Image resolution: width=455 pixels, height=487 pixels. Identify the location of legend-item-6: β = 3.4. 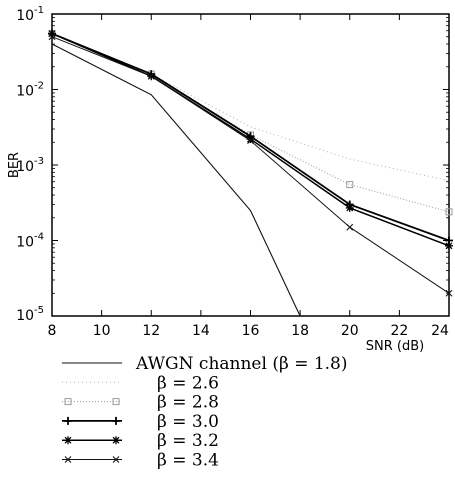
(140, 461).